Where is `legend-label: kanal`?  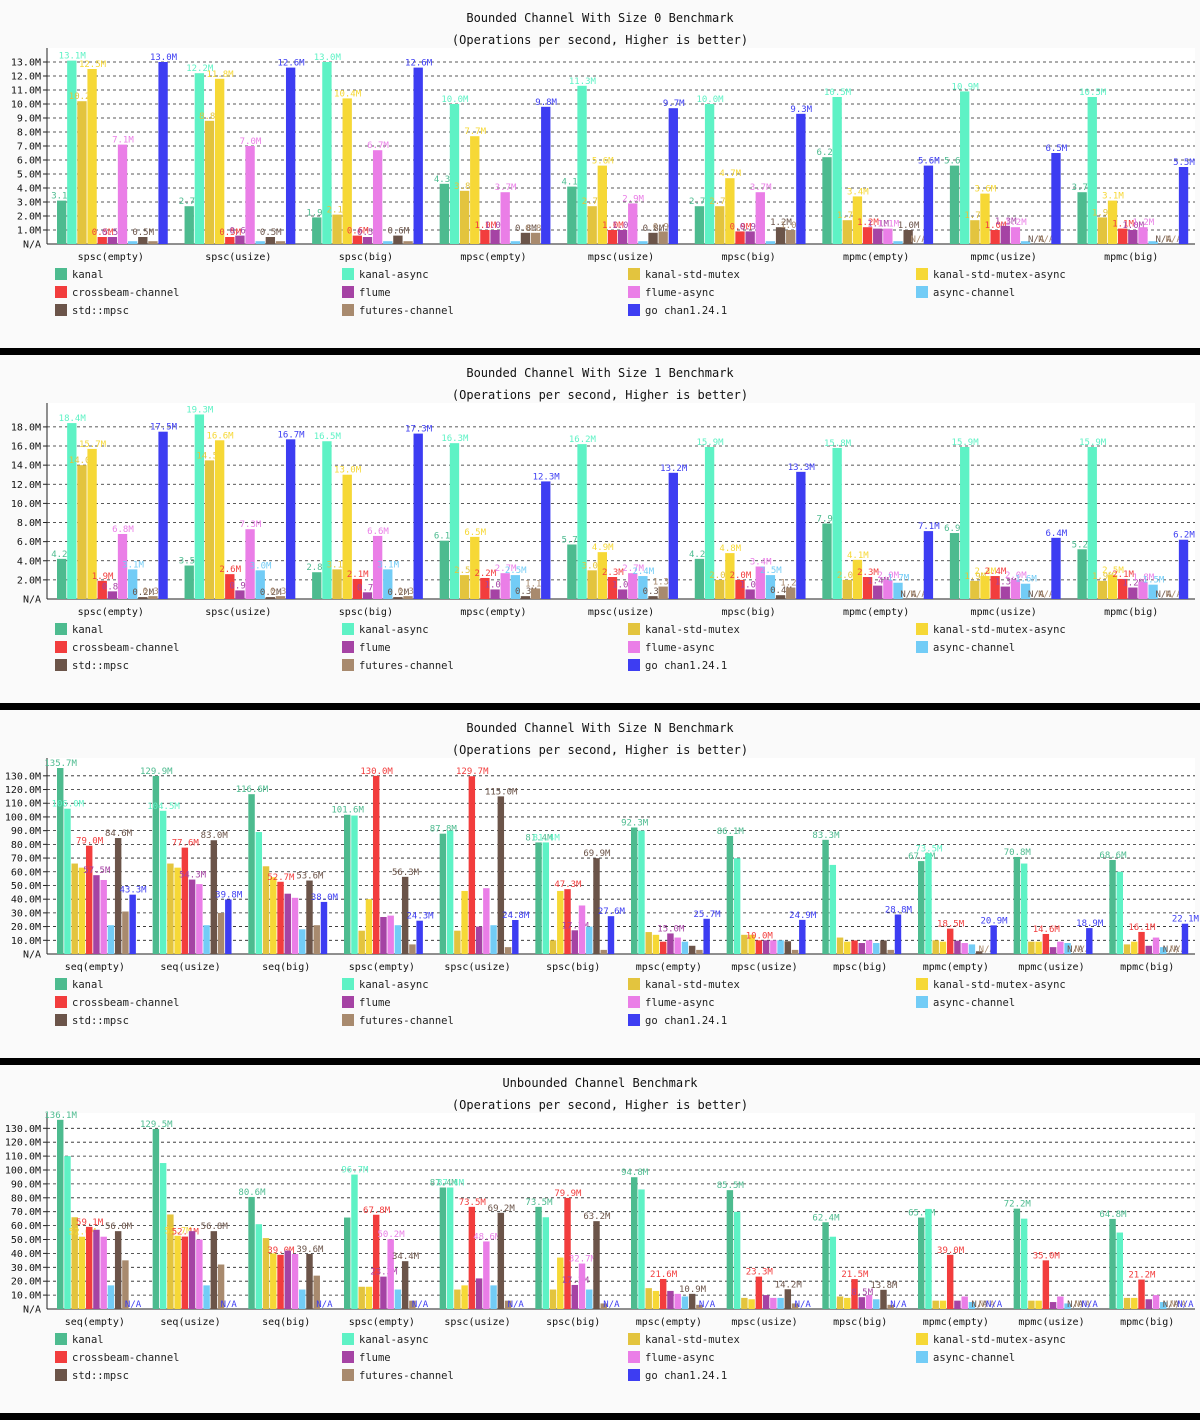 legend-label: kanal is located at coordinates (88, 630).